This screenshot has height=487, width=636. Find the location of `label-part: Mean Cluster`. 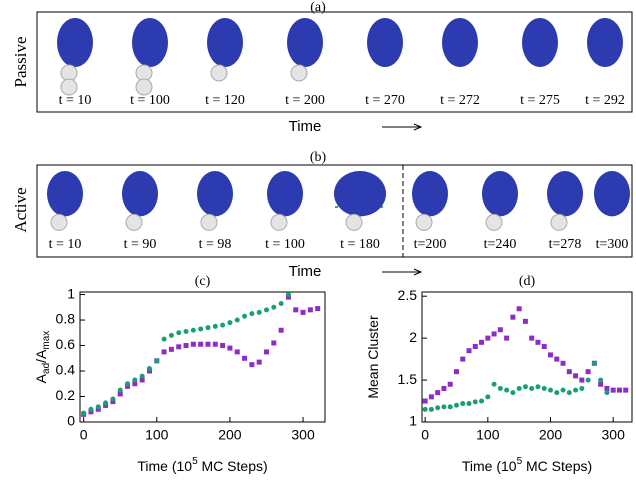

label-part: Mean Cluster is located at coordinates (373, 357).